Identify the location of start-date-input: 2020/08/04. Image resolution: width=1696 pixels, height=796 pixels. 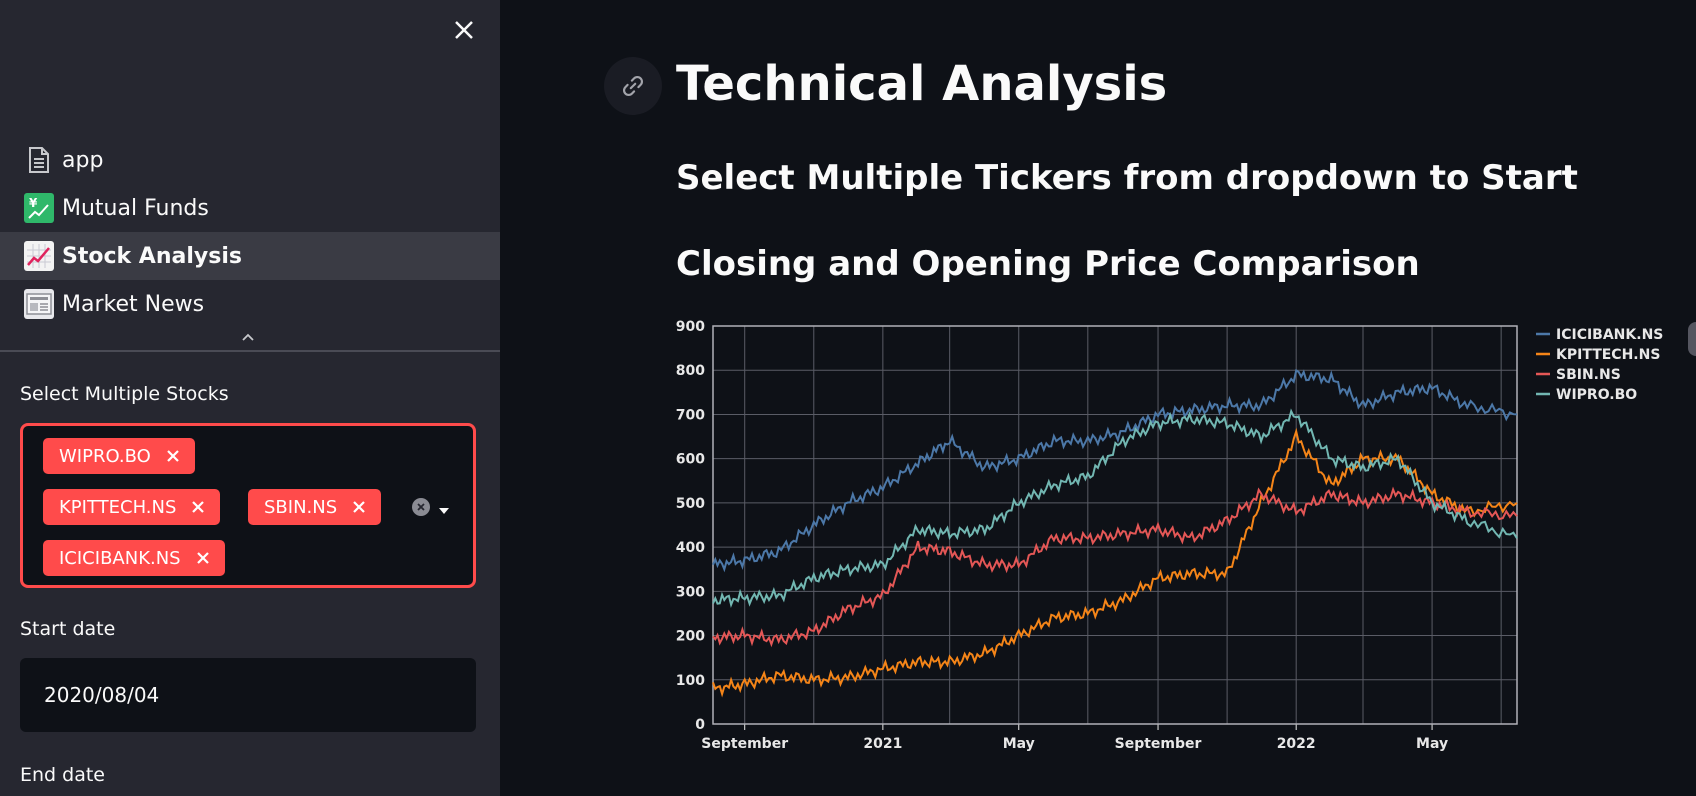
(248, 695).